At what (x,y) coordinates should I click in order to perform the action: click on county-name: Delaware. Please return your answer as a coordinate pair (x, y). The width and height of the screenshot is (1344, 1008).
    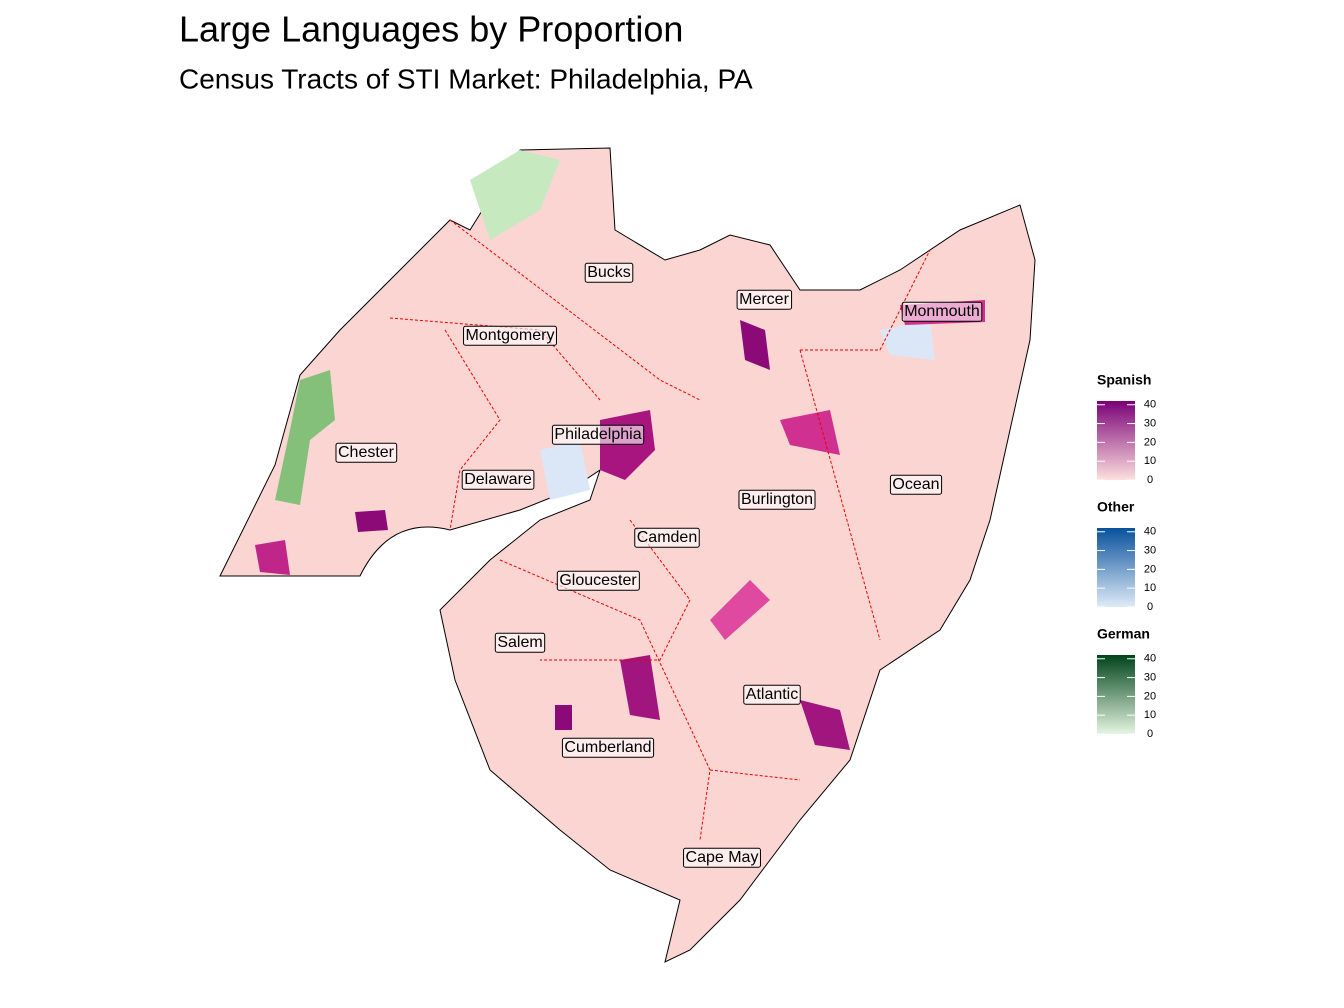
    Looking at the image, I should click on (498, 479).